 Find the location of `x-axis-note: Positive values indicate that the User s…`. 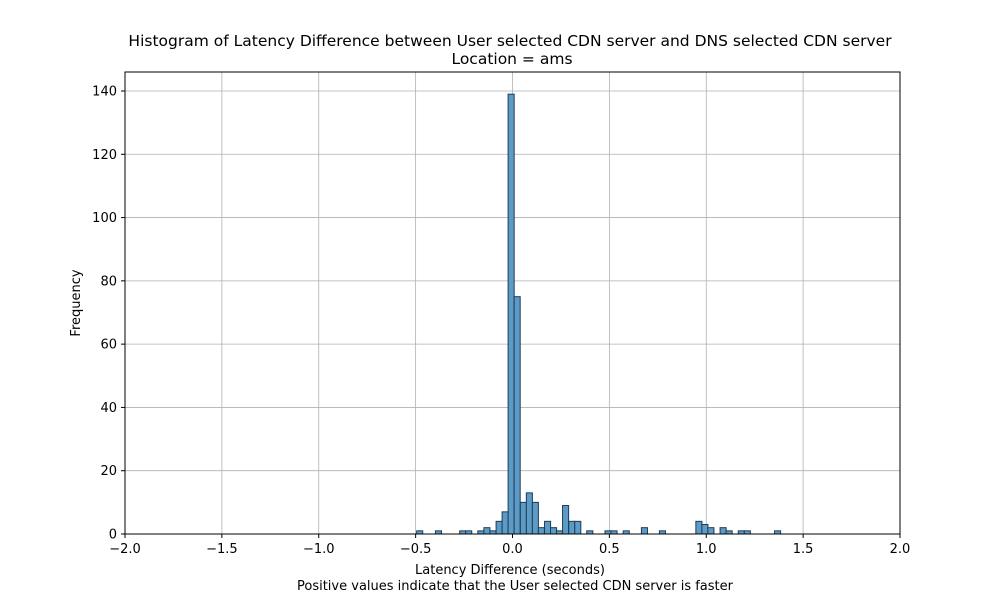

x-axis-note: Positive values indicate that the User s… is located at coordinates (515, 586).